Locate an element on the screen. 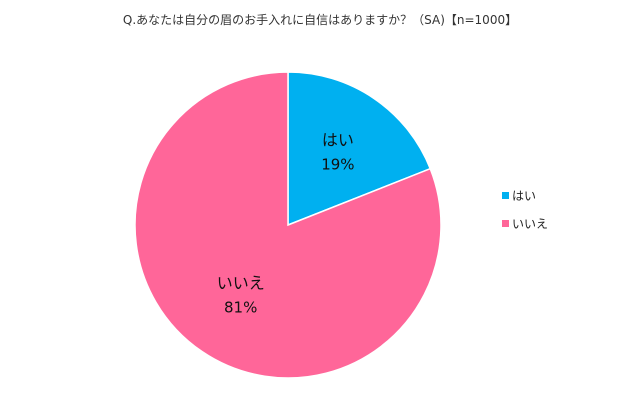 Image resolution: width=640 pixels, height=417 pixels. slice-category-label-0: はい is located at coordinates (338, 140).